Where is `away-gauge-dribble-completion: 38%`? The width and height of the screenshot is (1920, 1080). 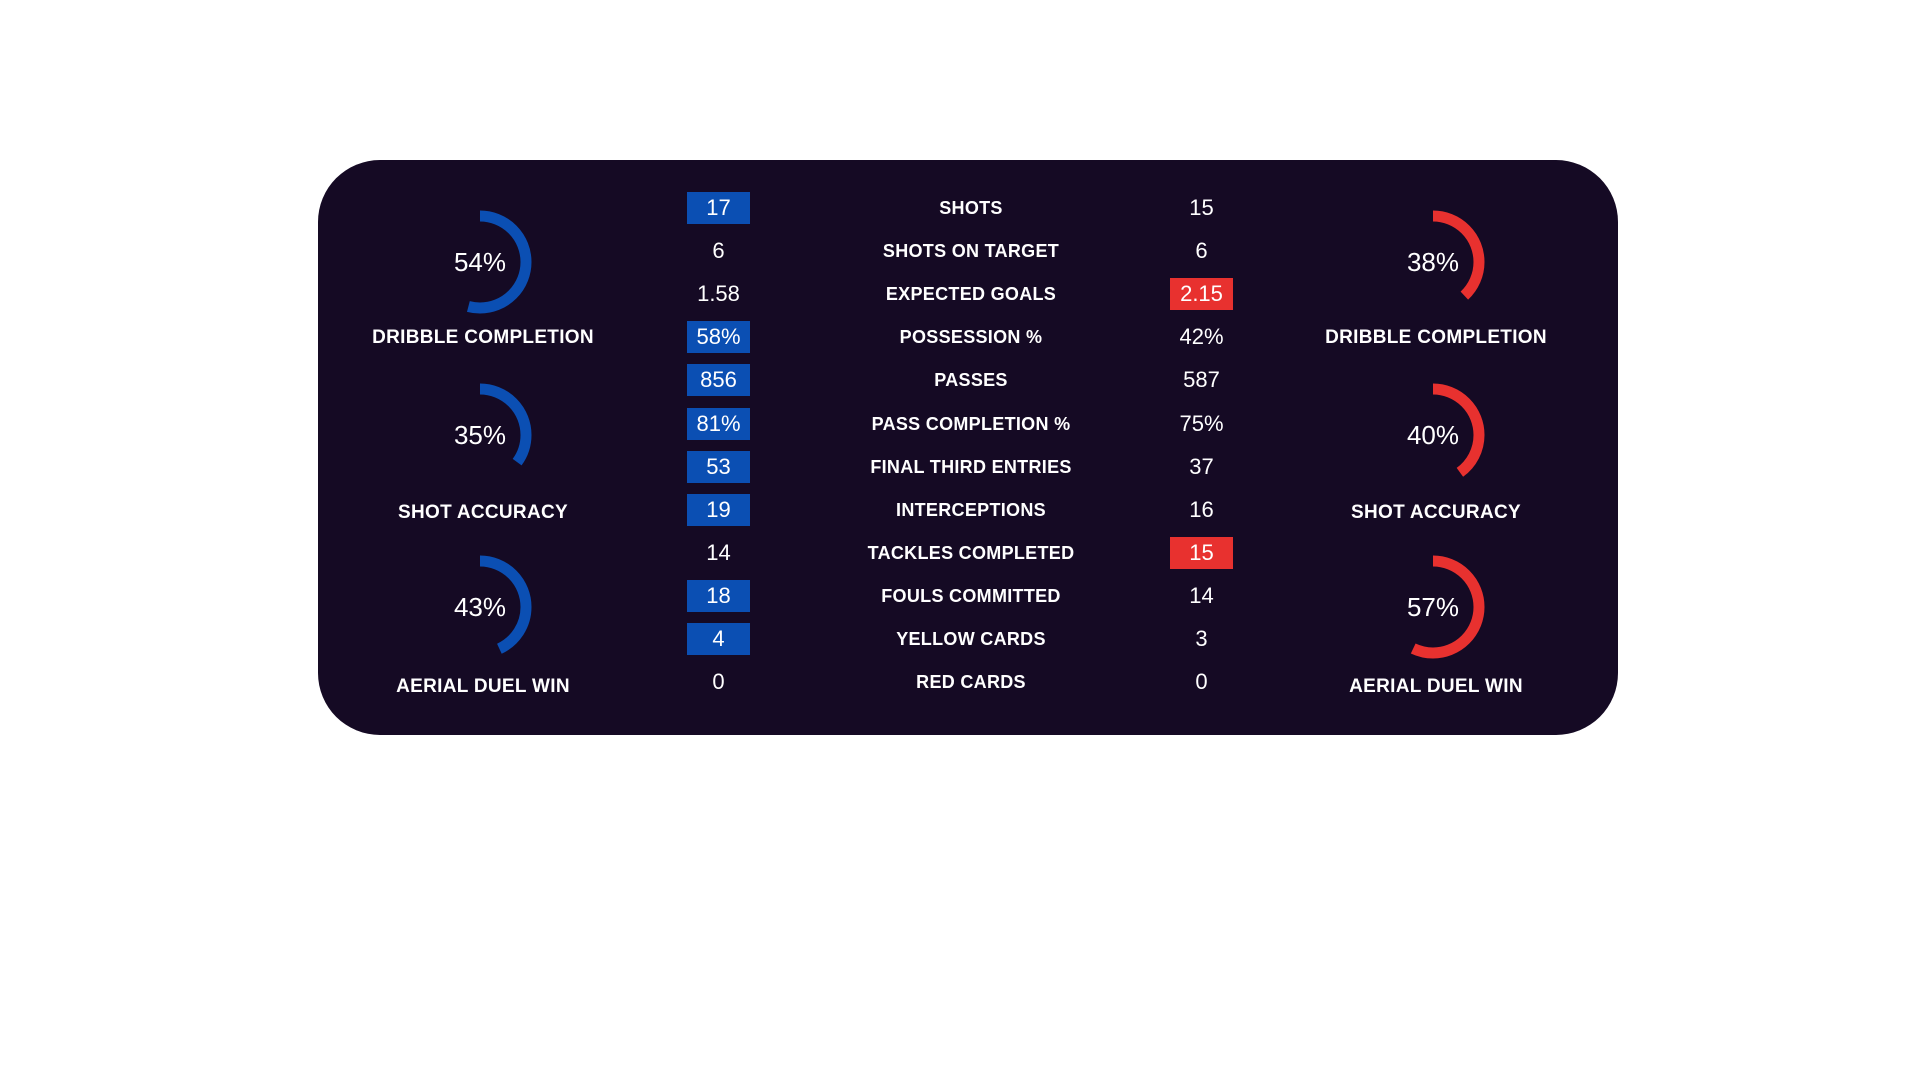
away-gauge-dribble-completion: 38% is located at coordinates (1433, 262).